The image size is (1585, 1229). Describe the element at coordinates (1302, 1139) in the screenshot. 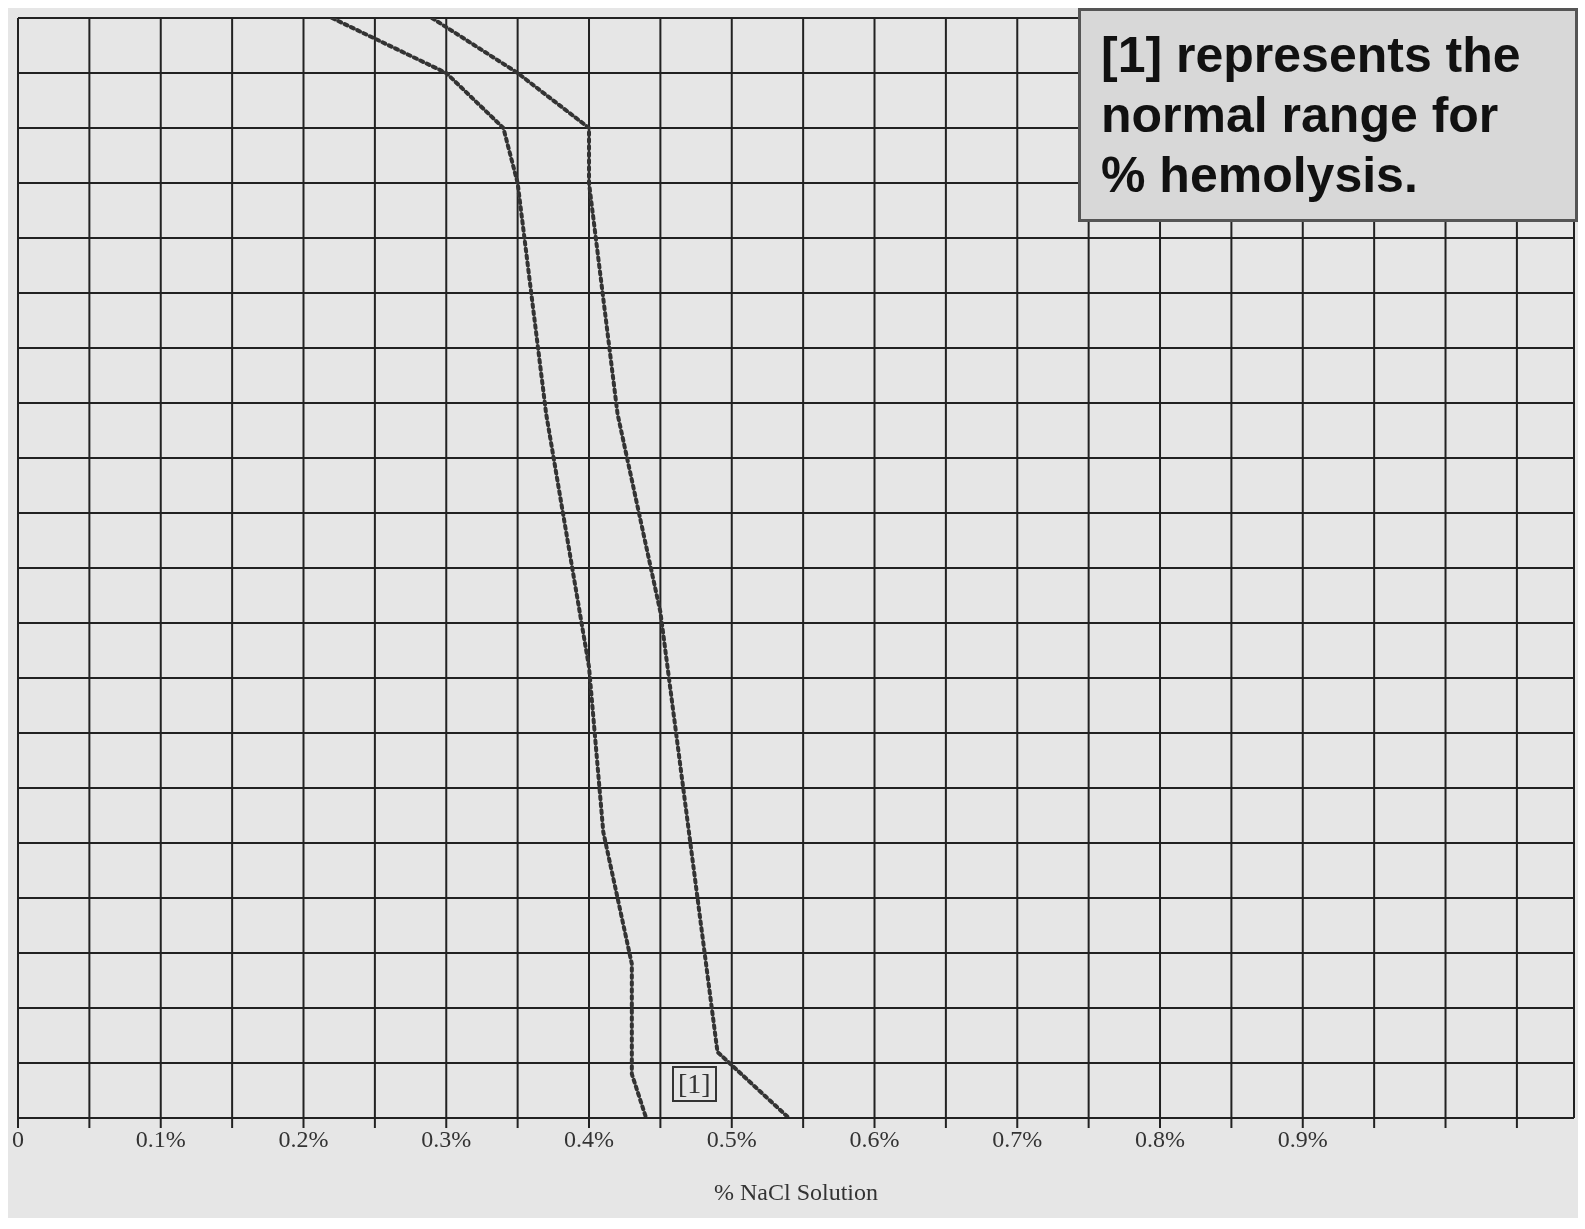

I see `x-tick-label: 0.9%` at that location.